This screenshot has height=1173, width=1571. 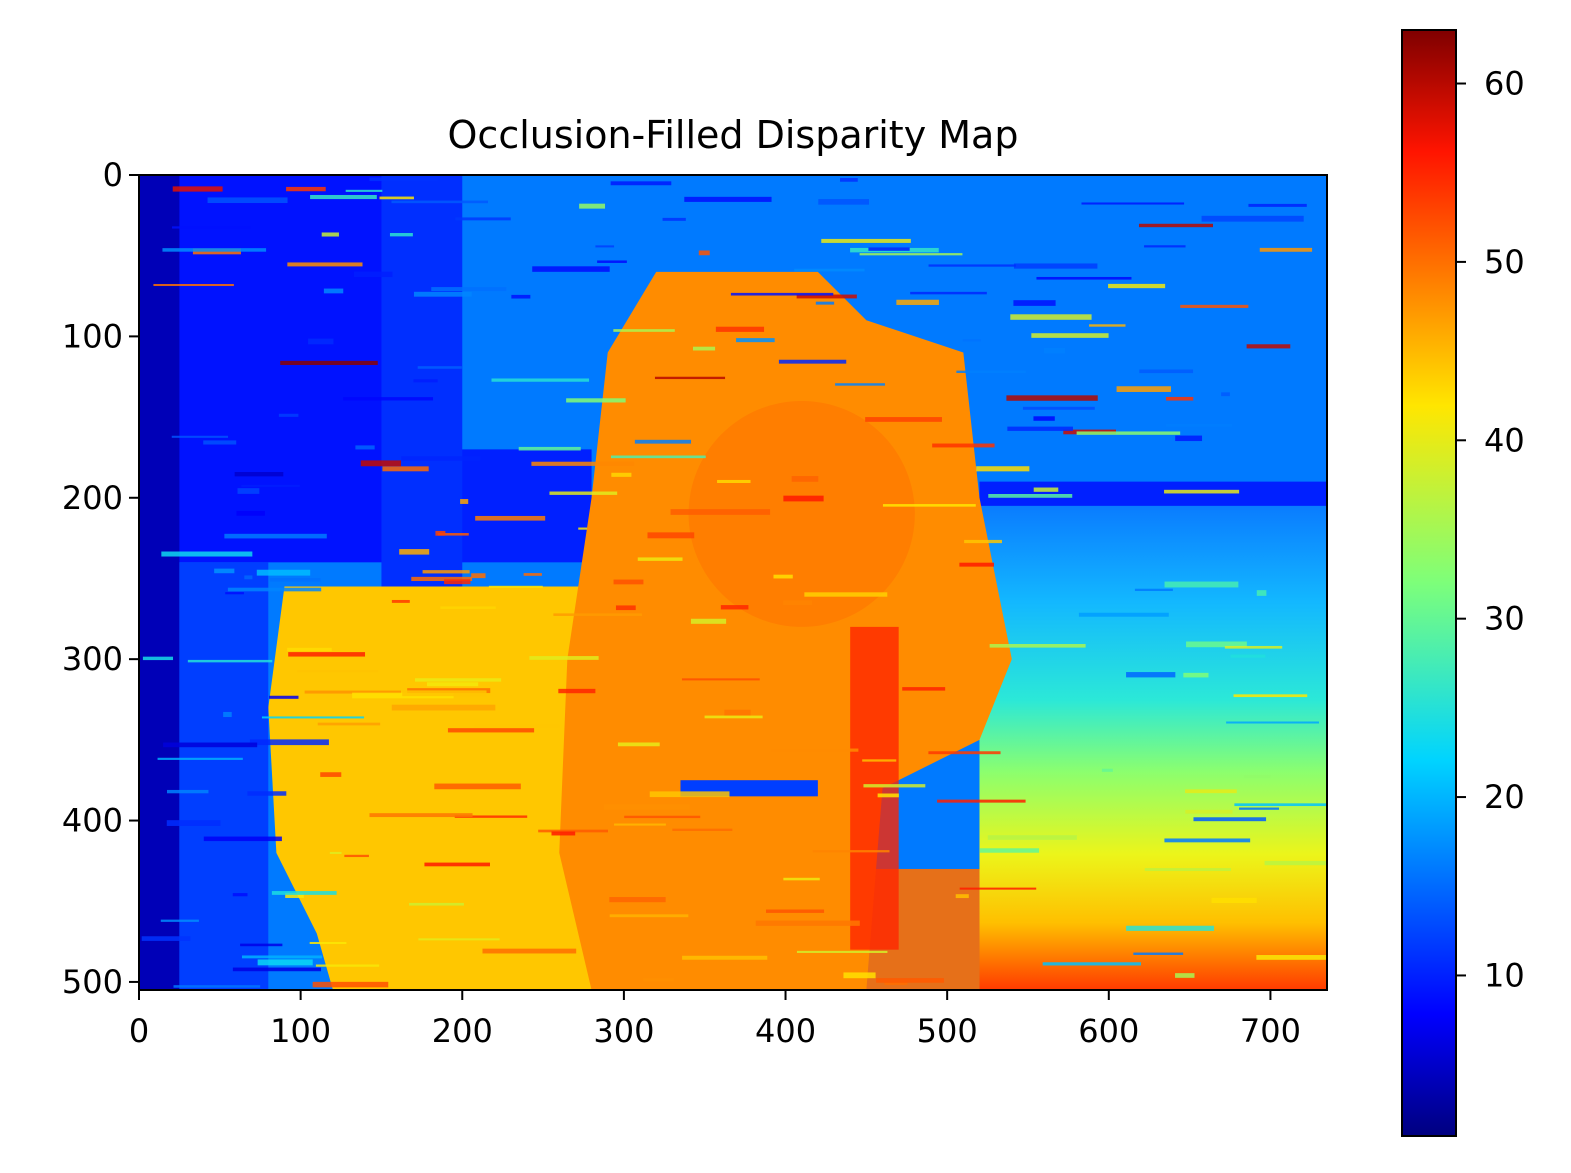 I want to click on x-axis: 0 100 200 300 400 500 600 700, so click(x=715, y=1020).